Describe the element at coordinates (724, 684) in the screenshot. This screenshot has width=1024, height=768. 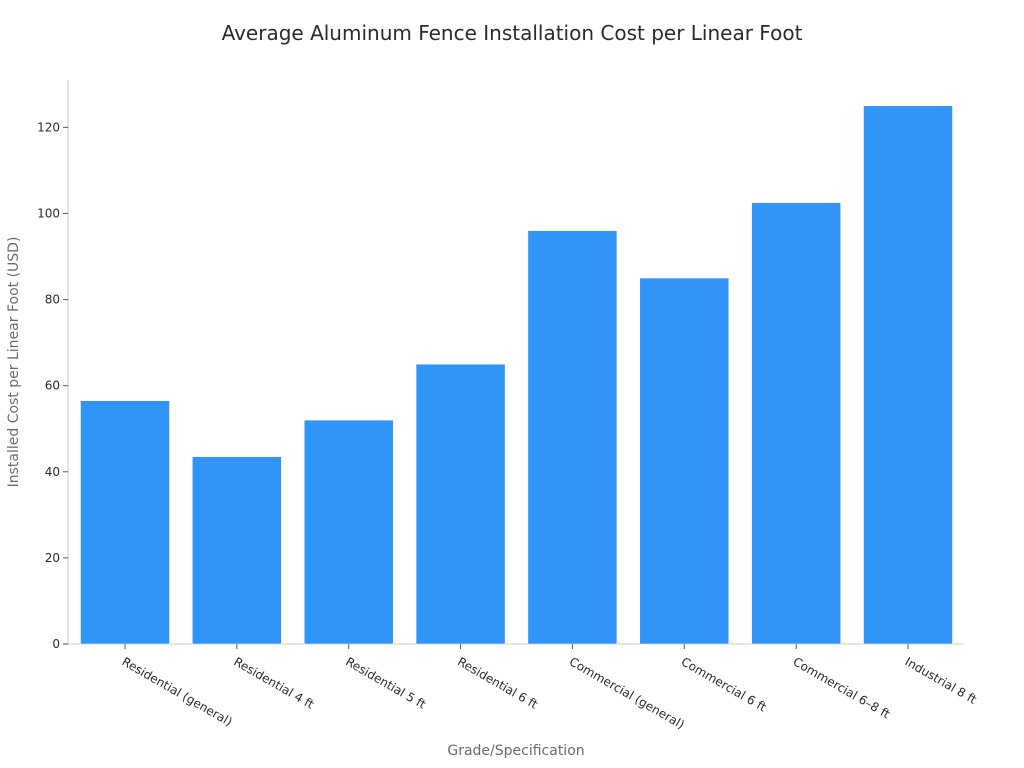
I see `x-tick-label: Commercial 6 ft` at that location.